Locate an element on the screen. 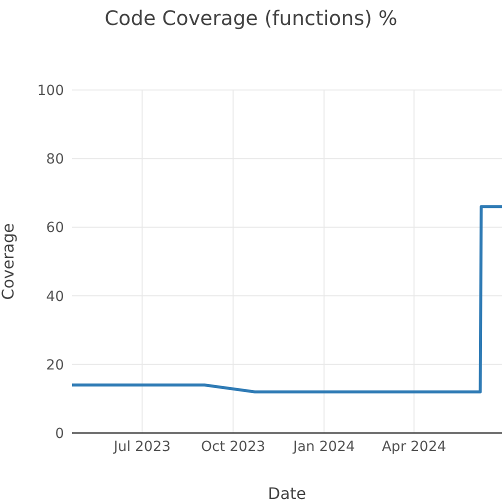 The image size is (502, 501). y-tick-label: 100 is located at coordinates (50, 90).